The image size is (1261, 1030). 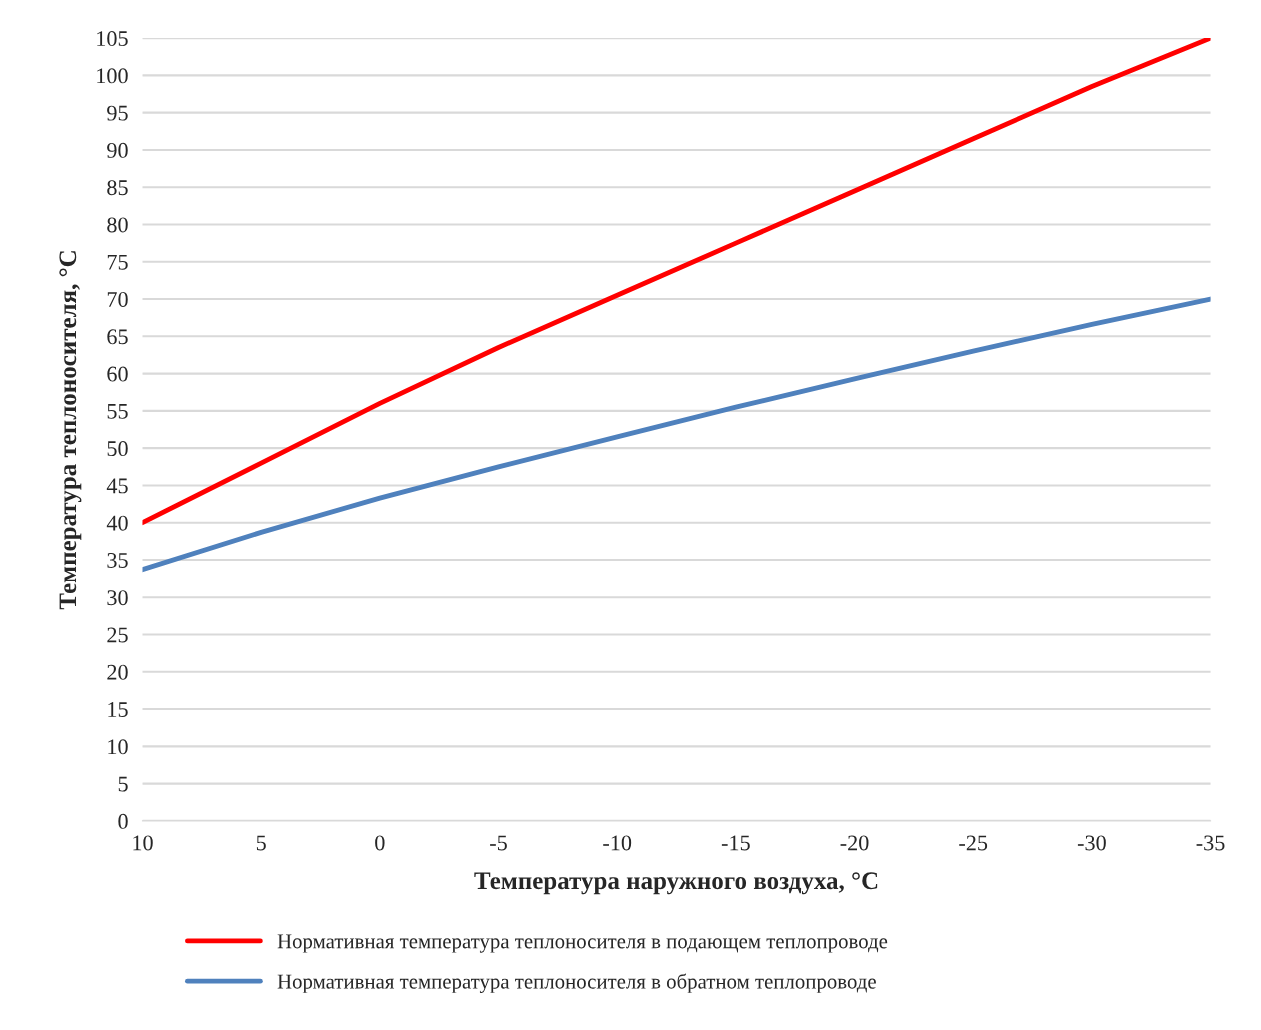 I want to click on y-tick-label: 15, so click(x=118, y=710).